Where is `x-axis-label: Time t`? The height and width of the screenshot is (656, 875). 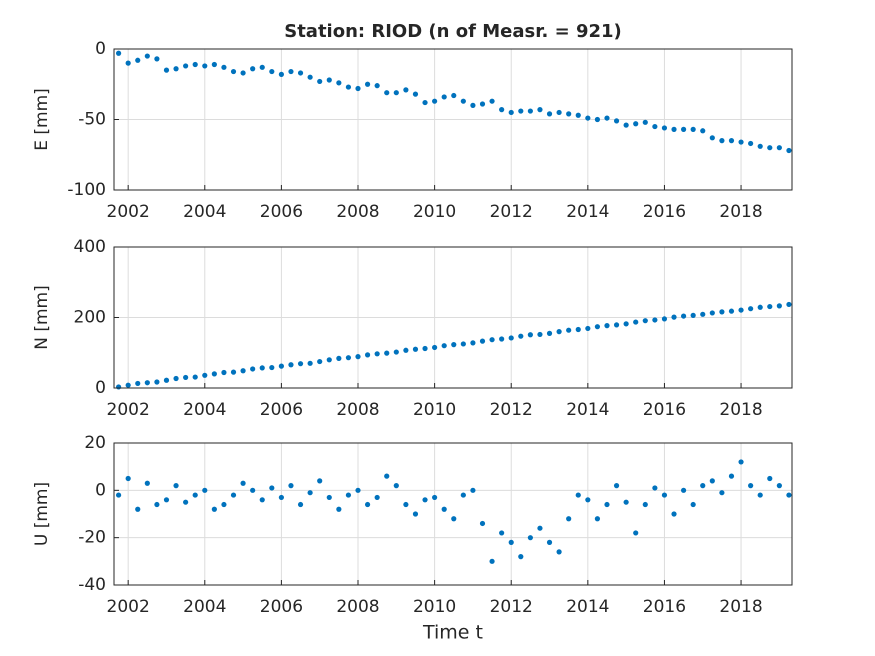 x-axis-label: Time t is located at coordinates (452, 633).